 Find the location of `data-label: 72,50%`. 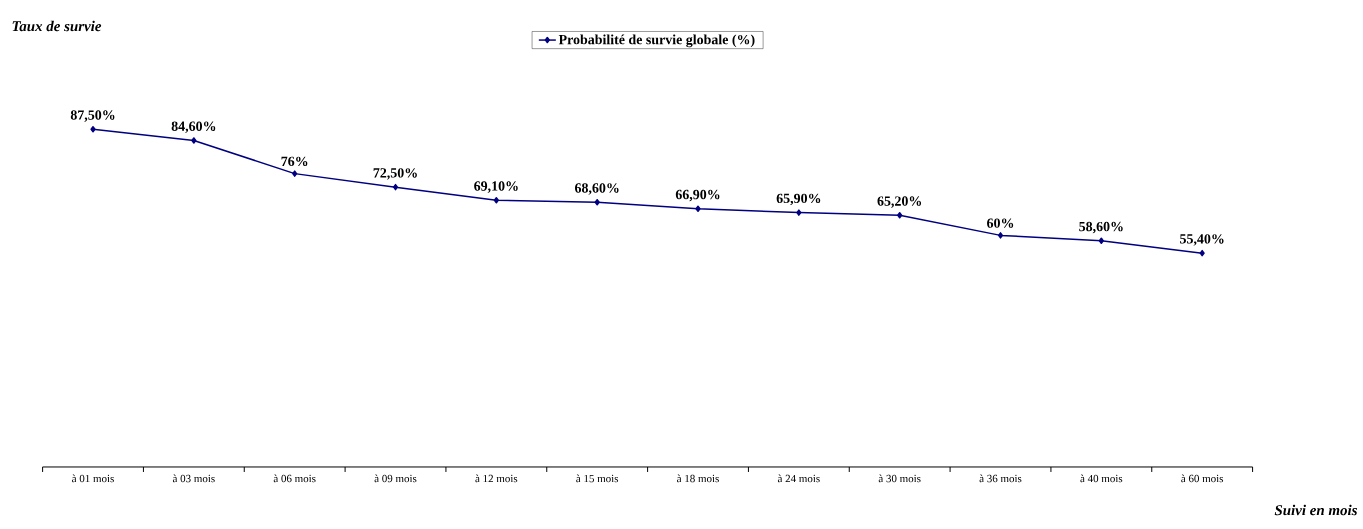

data-label: 72,50% is located at coordinates (395, 174).